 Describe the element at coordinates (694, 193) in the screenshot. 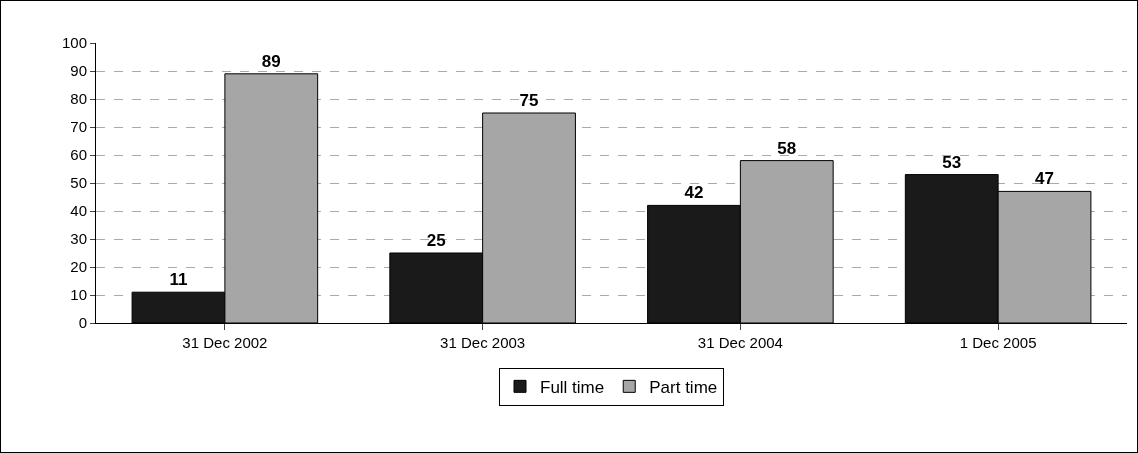

I see `data-label: 42` at that location.